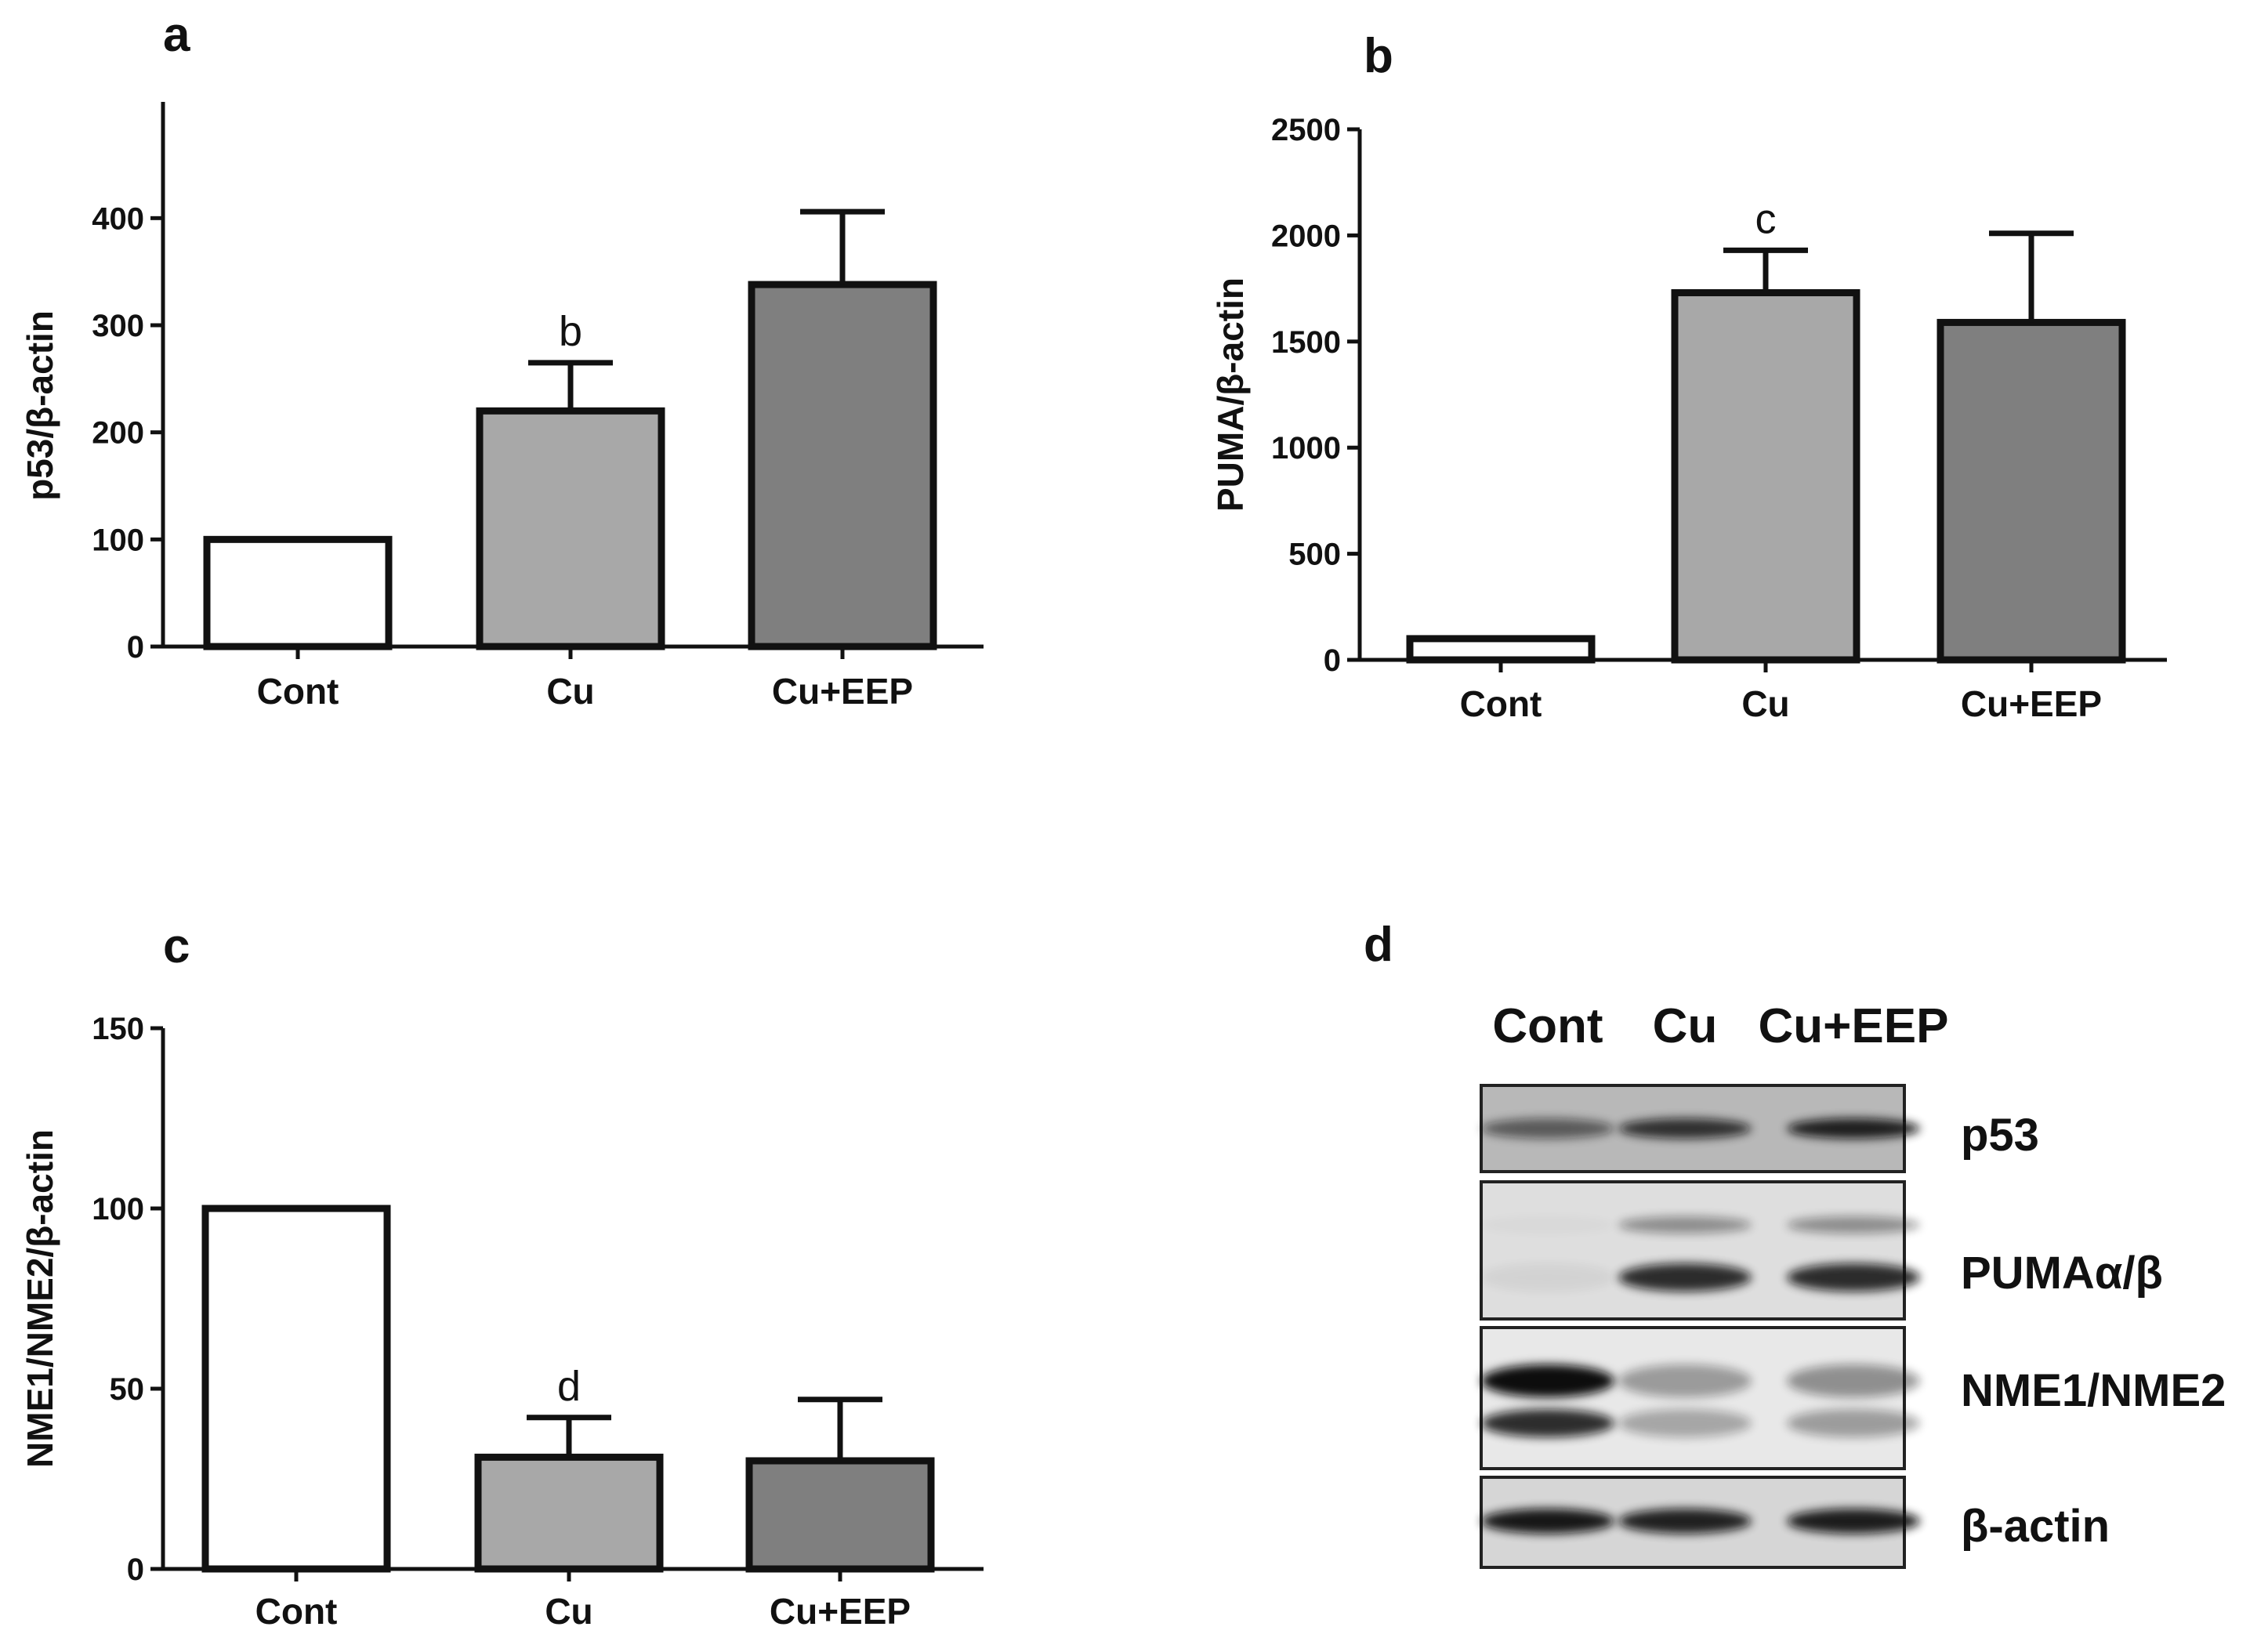 This screenshot has width=2268, height=1634. I want to click on y-tick-label: 1000, so click(1306, 448).